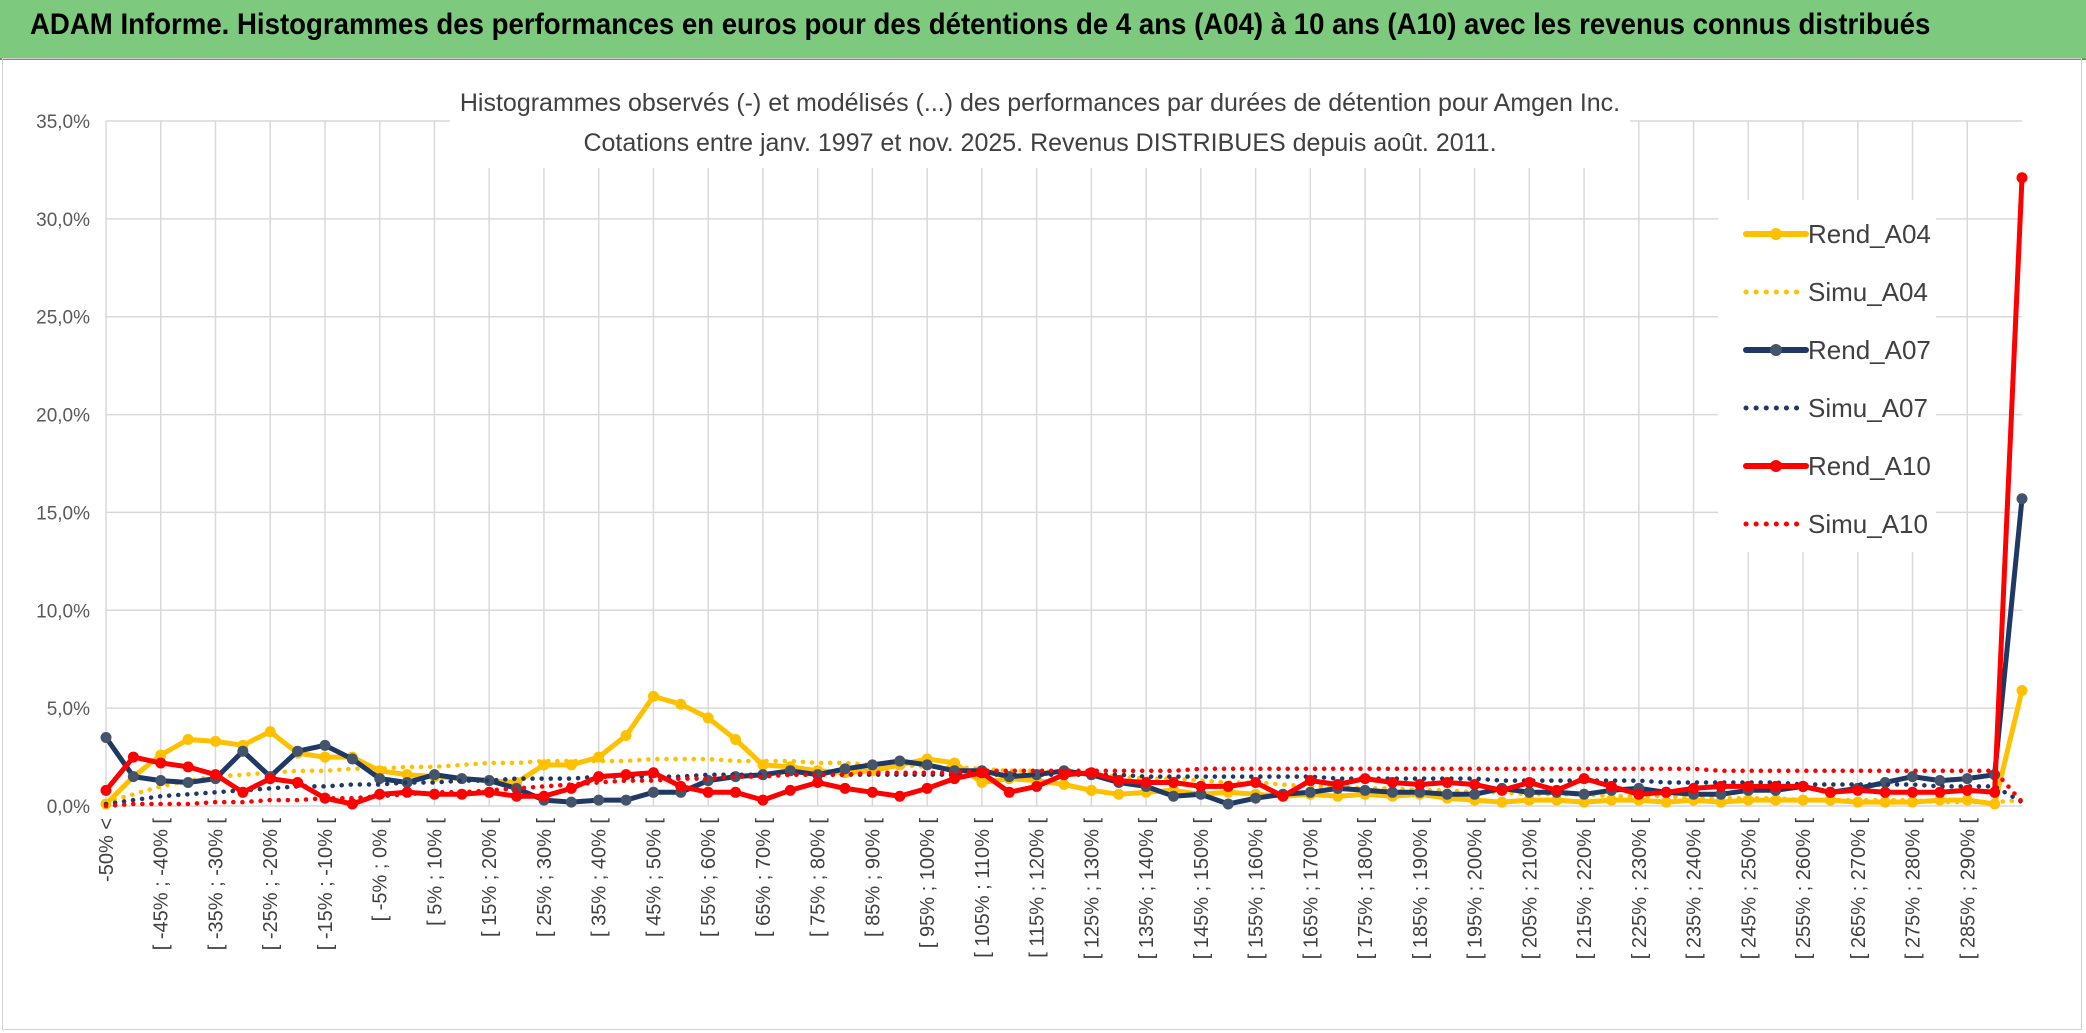 Image resolution: width=2086 pixels, height=1033 pixels. Describe the element at coordinates (68, 709) in the screenshot. I see `y-tick-label: 5,0%` at that location.